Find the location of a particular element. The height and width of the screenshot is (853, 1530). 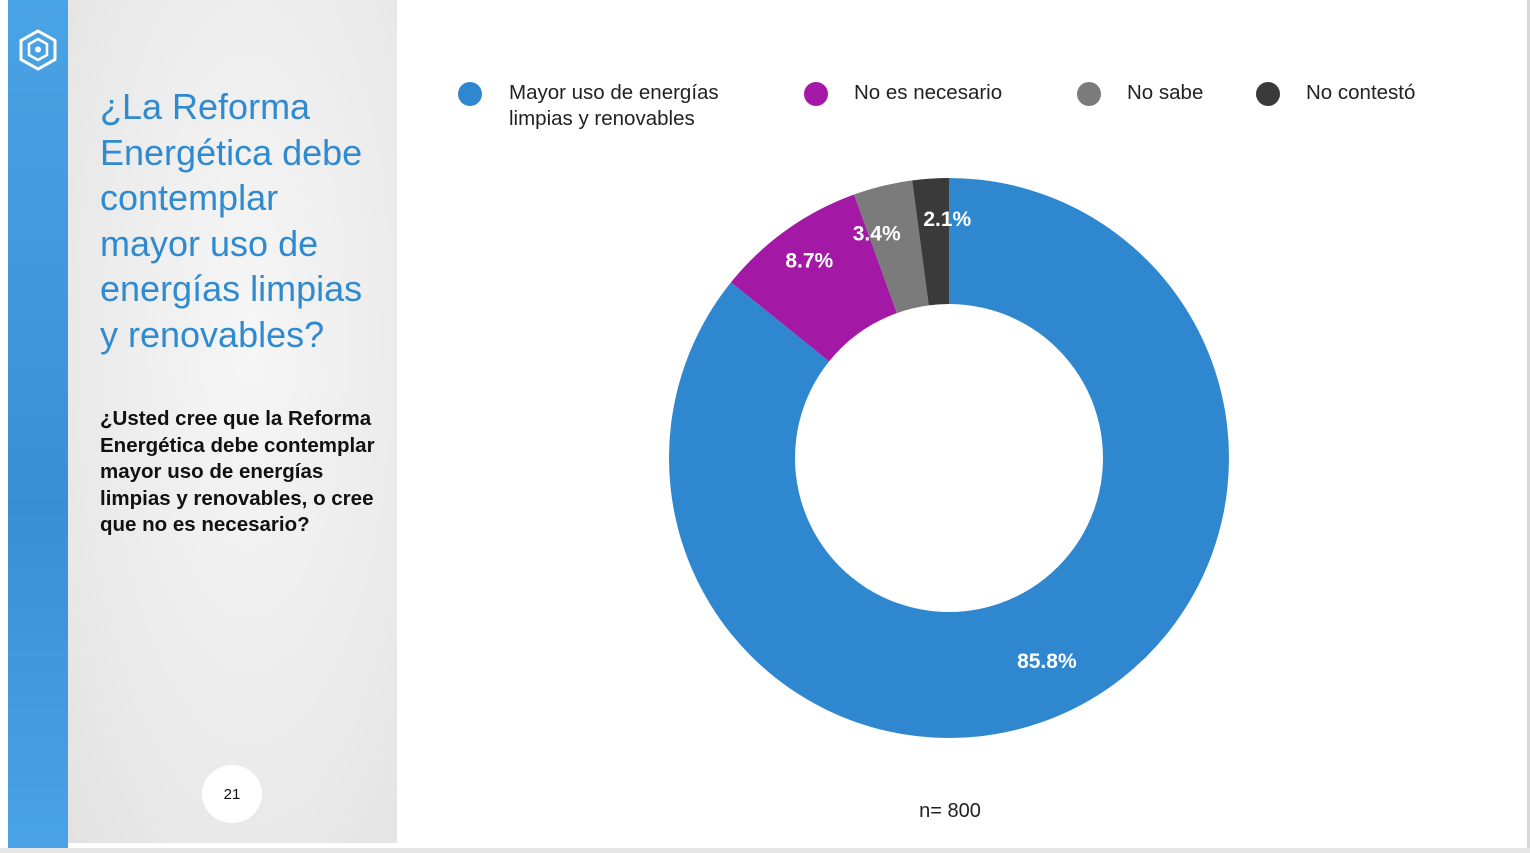

data-label-3: 3.4% is located at coordinates (877, 233).